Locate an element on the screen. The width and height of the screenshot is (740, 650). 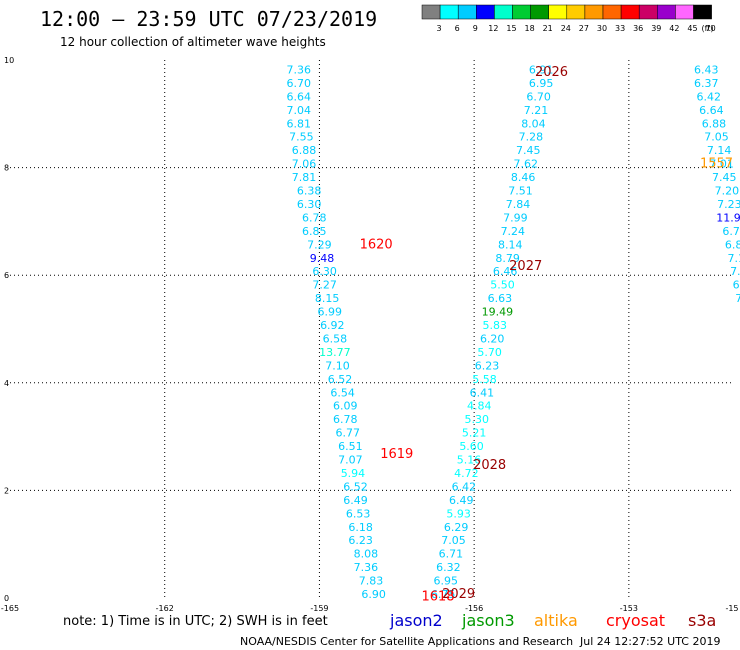
colorbar-tick-label: 12 is located at coordinates (493, 28).